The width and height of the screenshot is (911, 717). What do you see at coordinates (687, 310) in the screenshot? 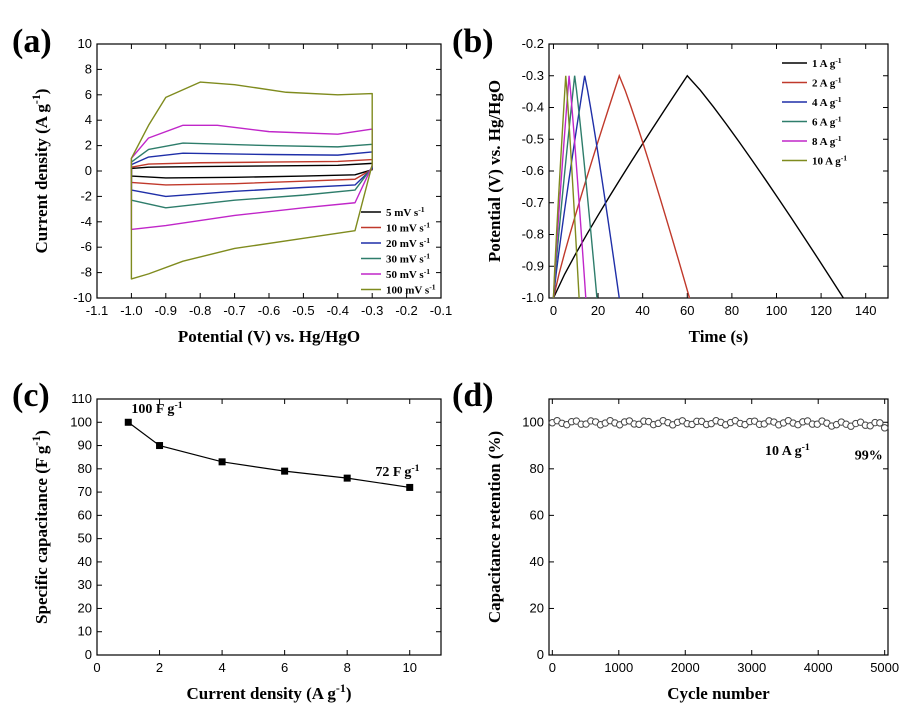
I see `x-tick-label: 60` at bounding box center [687, 310].